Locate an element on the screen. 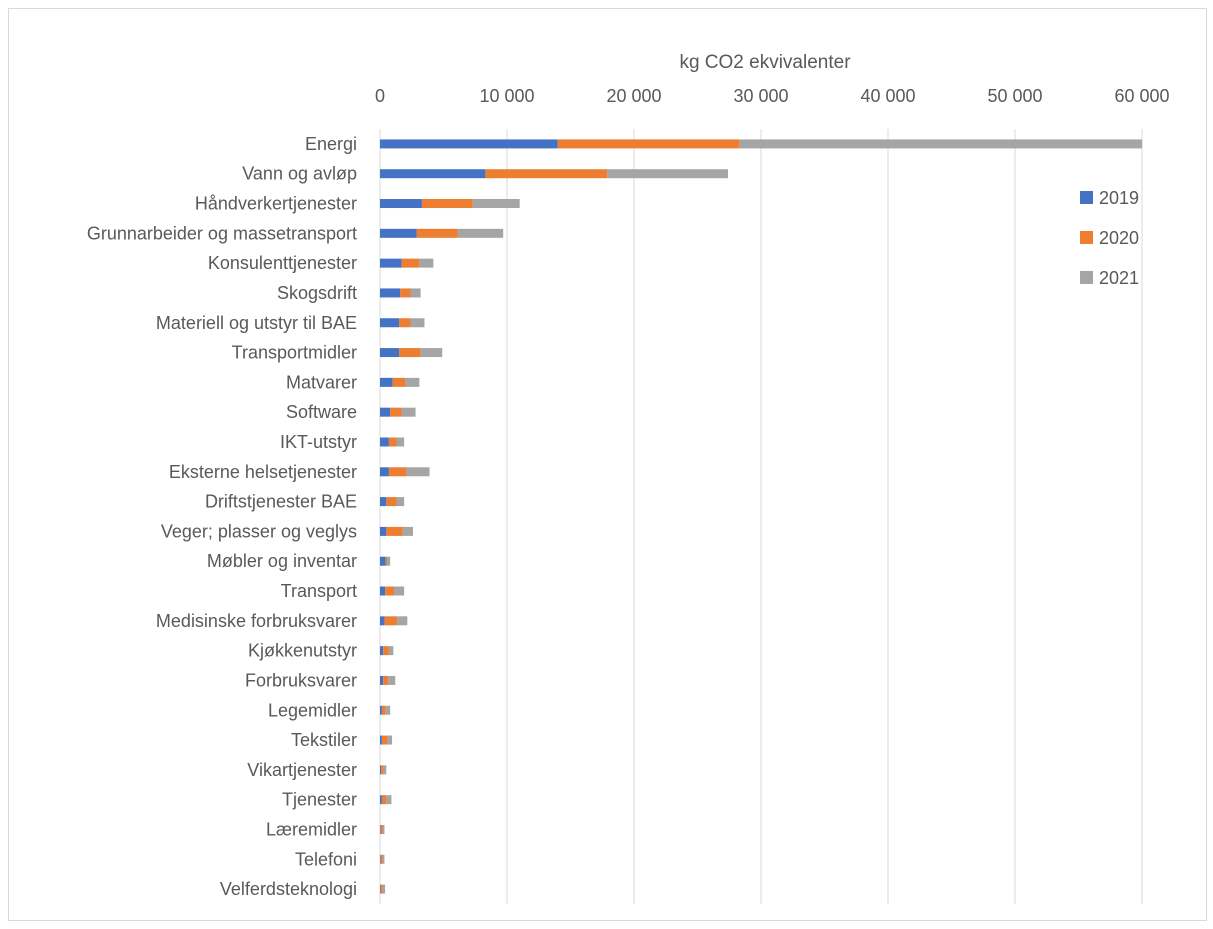  category-label: Konsulenttjenester is located at coordinates (282, 263).